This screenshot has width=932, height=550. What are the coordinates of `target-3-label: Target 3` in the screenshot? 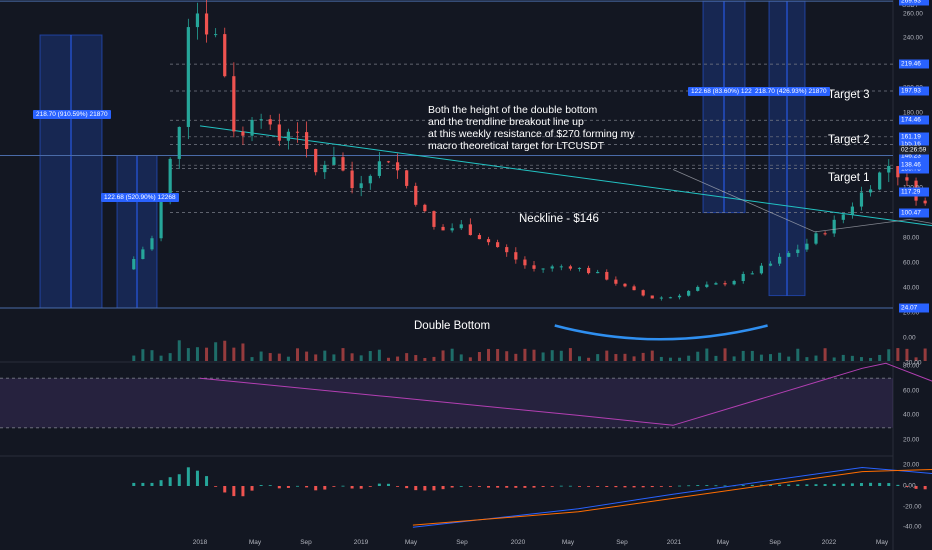 It's located at (849, 95).